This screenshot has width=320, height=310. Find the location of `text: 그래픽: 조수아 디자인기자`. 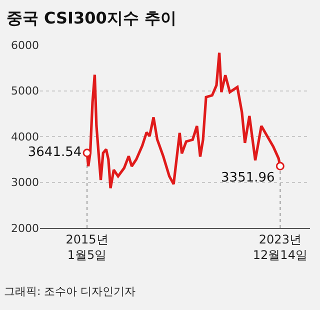

text: 그래픽: 조수아 디자인기자 is located at coordinates (70, 291).